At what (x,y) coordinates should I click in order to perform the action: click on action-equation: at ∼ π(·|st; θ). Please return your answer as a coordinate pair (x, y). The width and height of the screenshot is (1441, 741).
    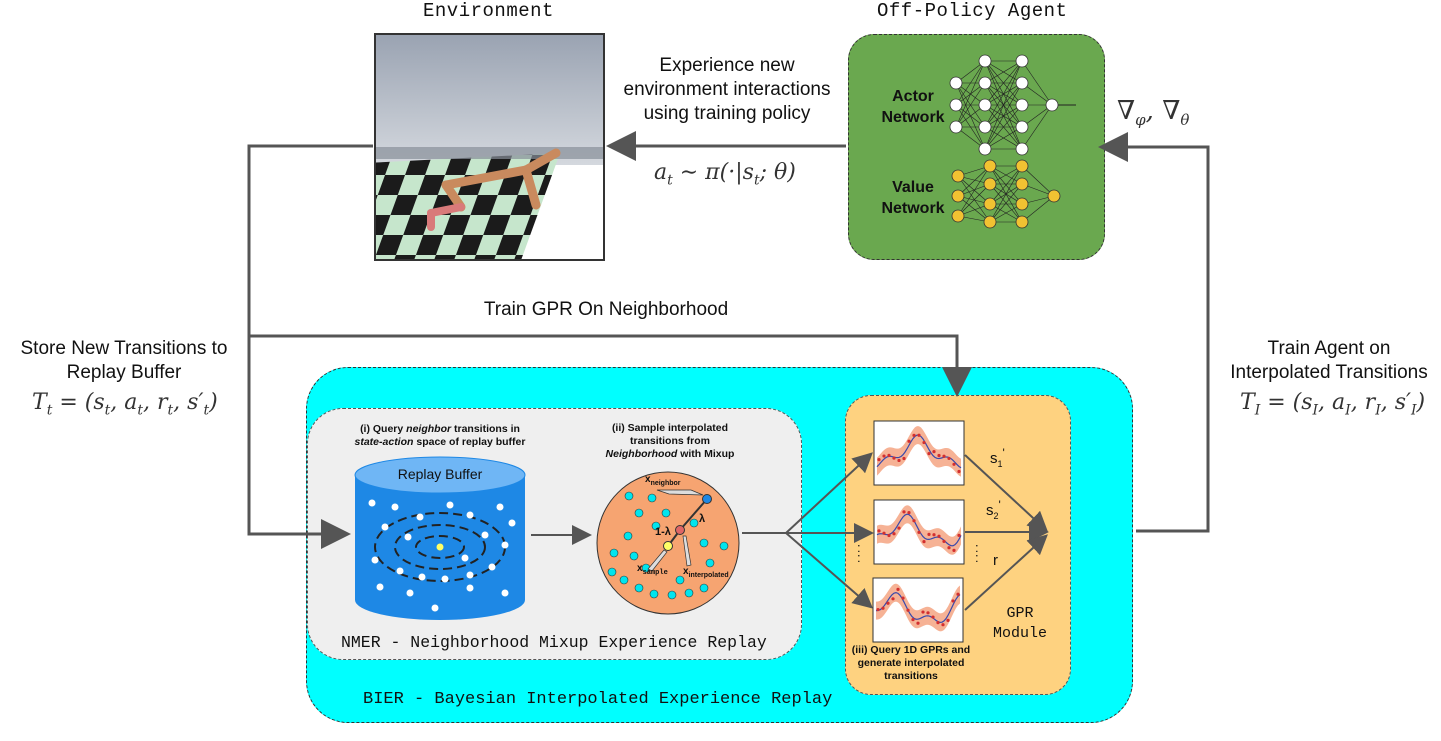
    Looking at the image, I should click on (725, 174).